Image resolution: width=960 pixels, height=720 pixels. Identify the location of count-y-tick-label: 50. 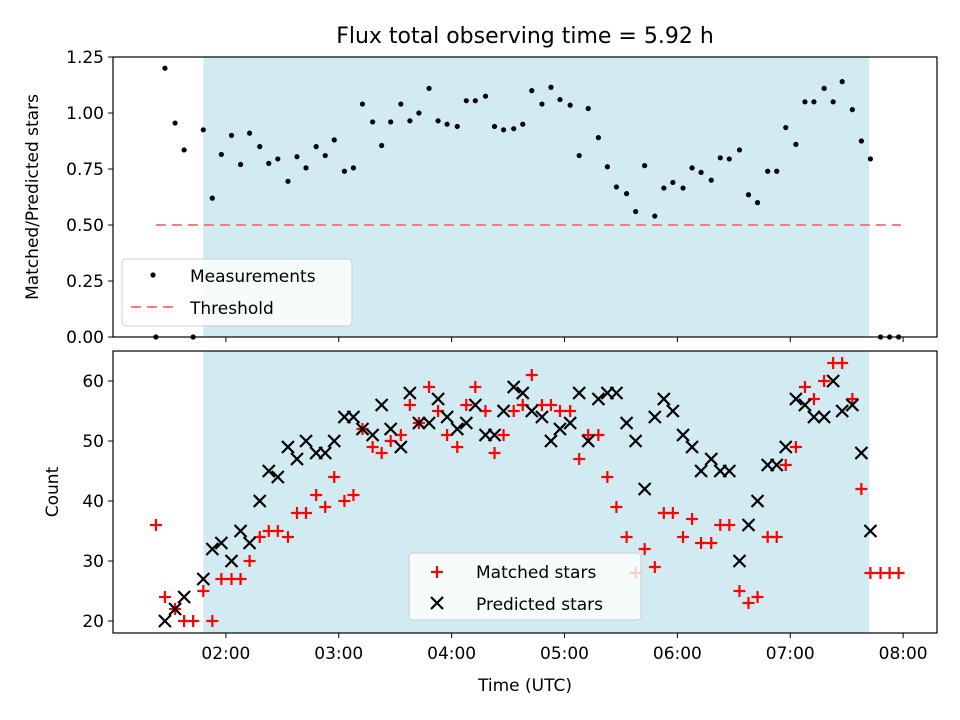
(93, 442).